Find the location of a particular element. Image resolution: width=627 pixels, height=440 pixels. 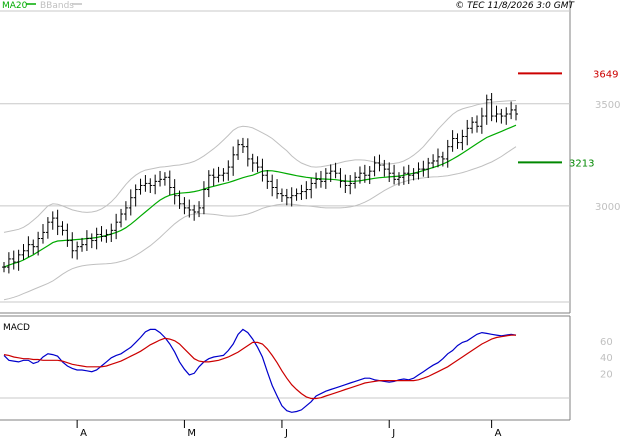

month-label: M is located at coordinates (191, 433).